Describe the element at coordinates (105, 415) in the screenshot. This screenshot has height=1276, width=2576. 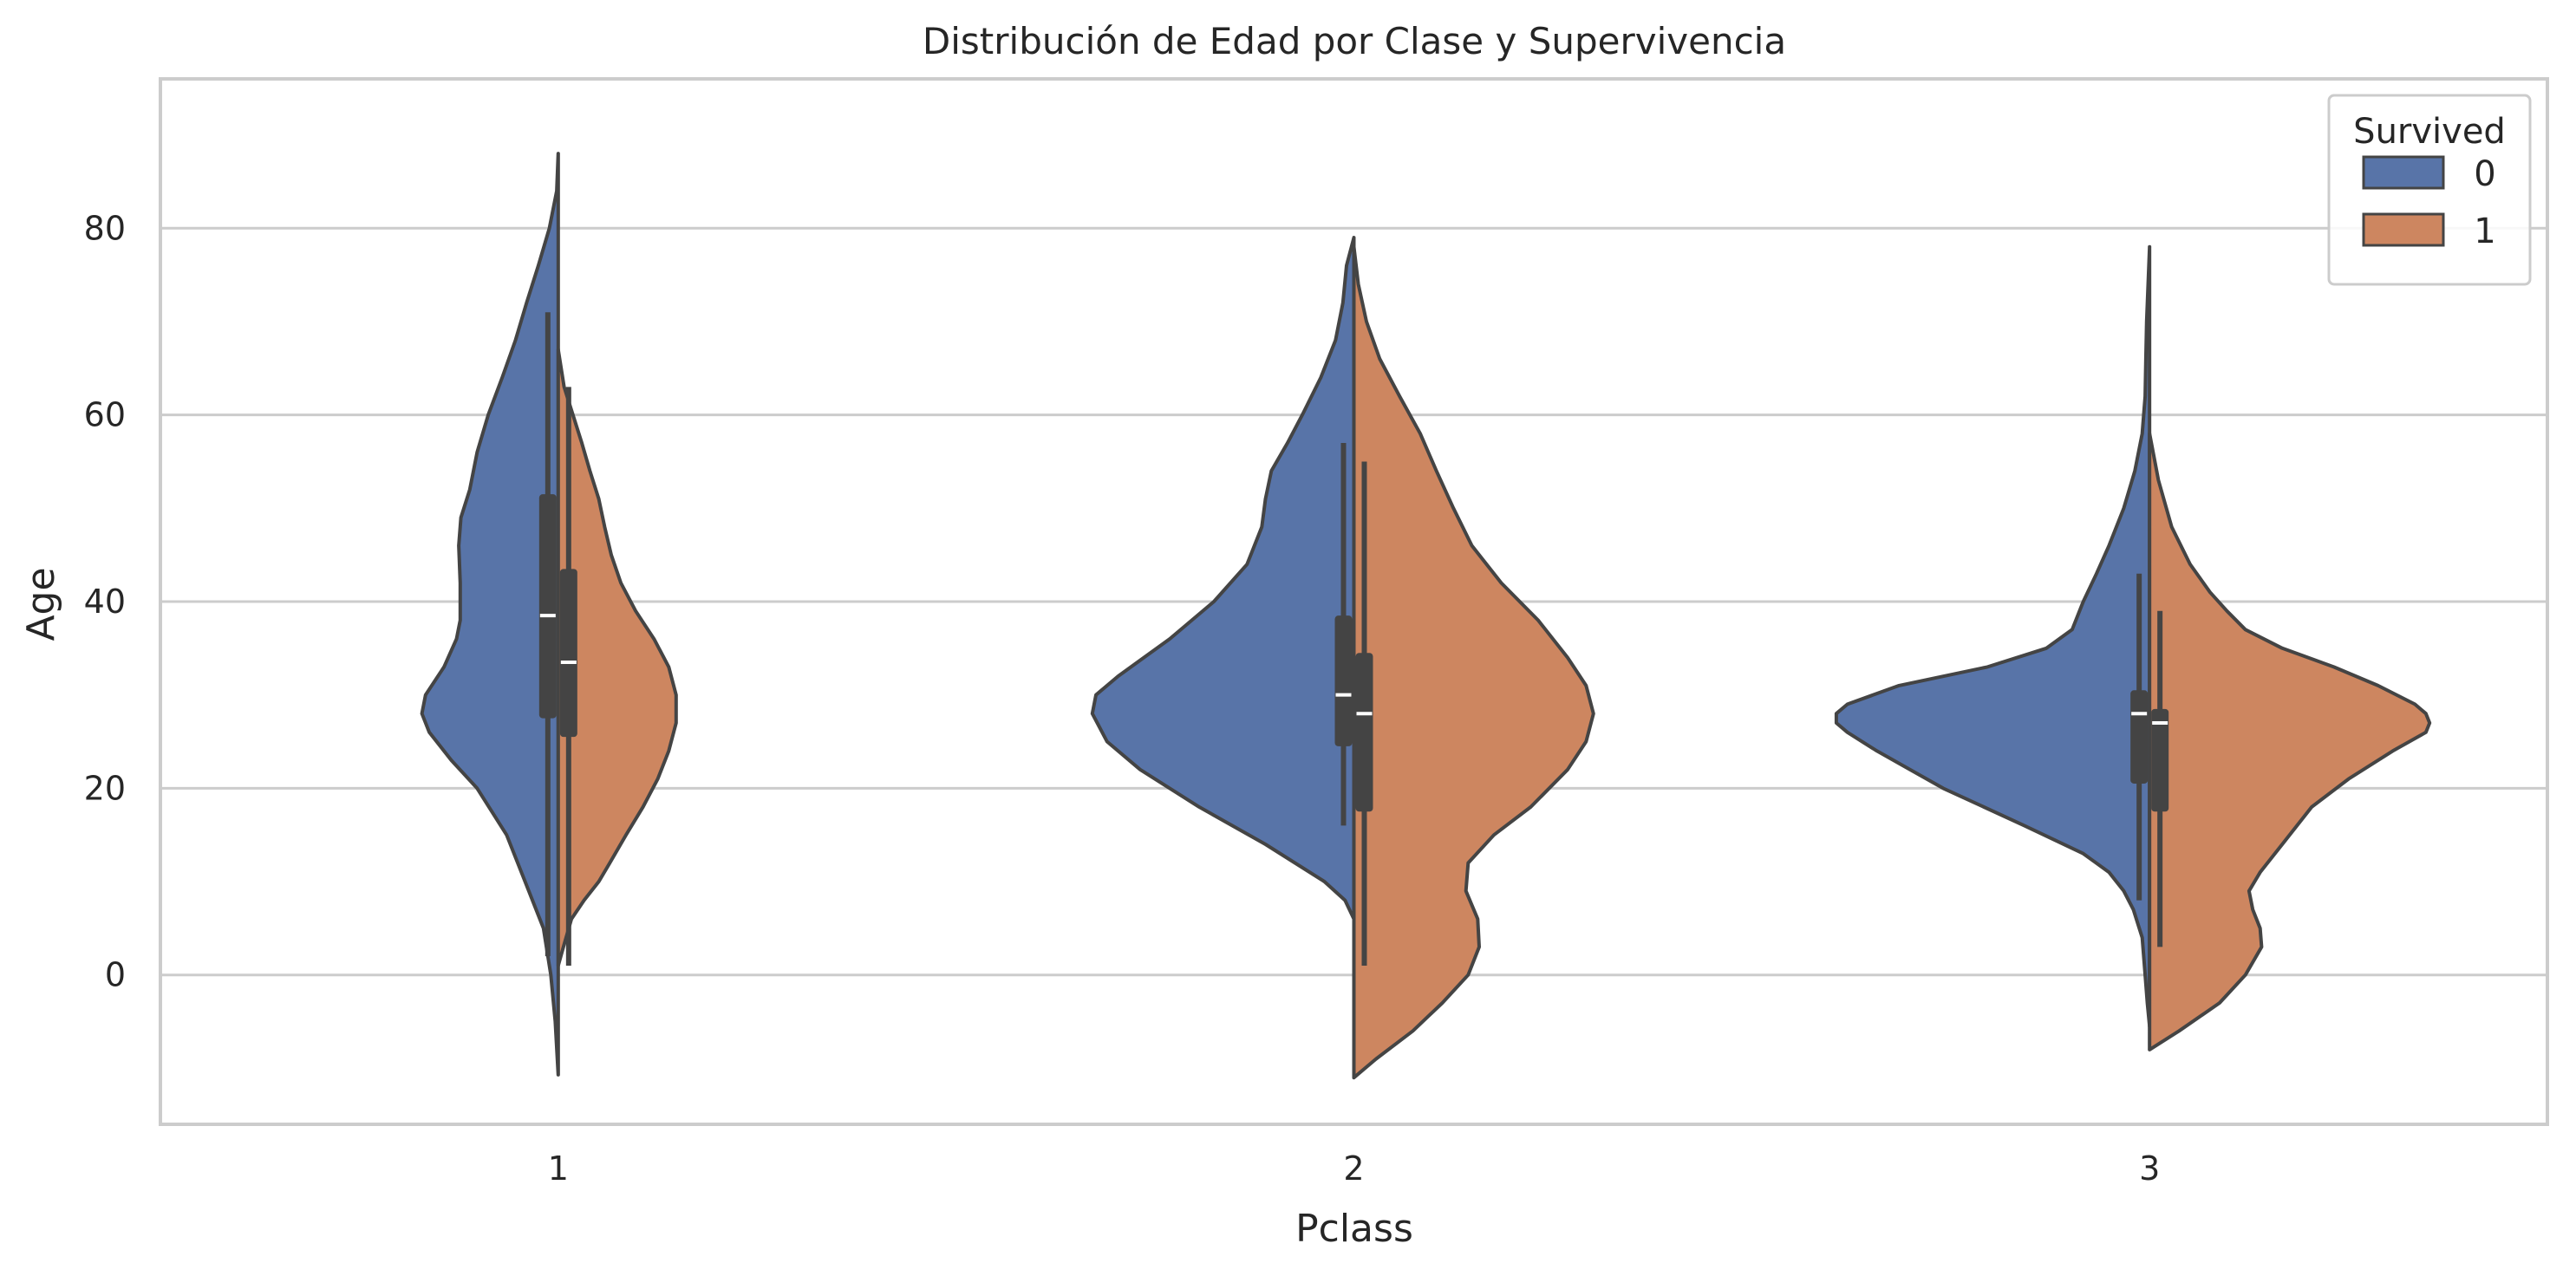
I see `y-tick-label-60: 60` at that location.